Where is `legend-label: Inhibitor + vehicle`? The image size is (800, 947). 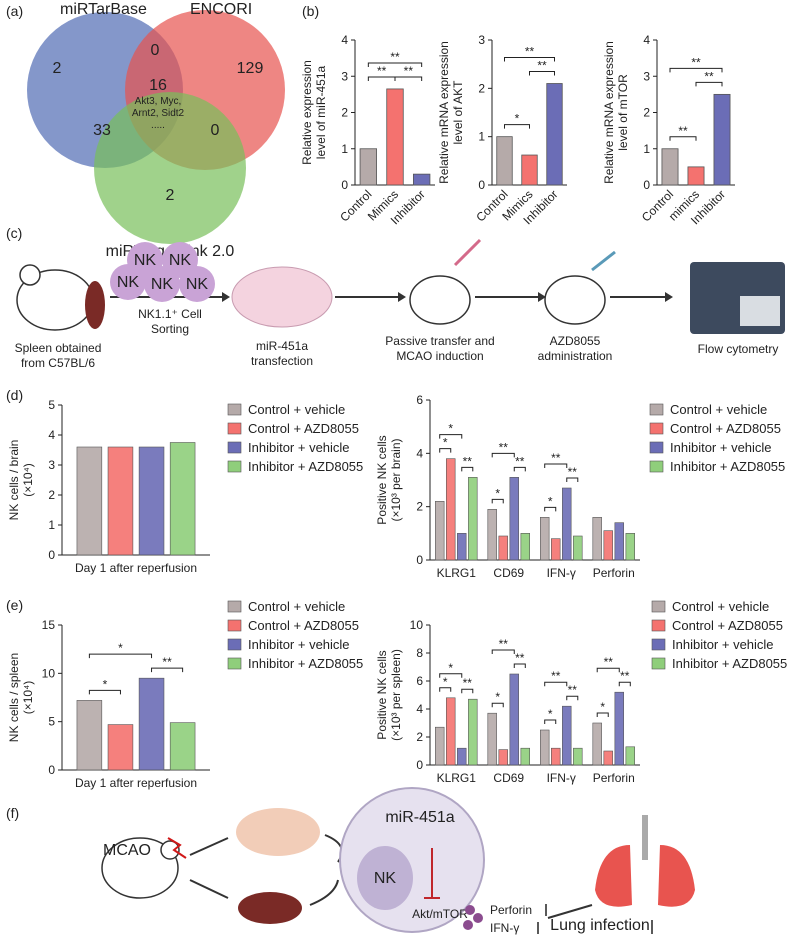 legend-label: Inhibitor + vehicle is located at coordinates (723, 644).